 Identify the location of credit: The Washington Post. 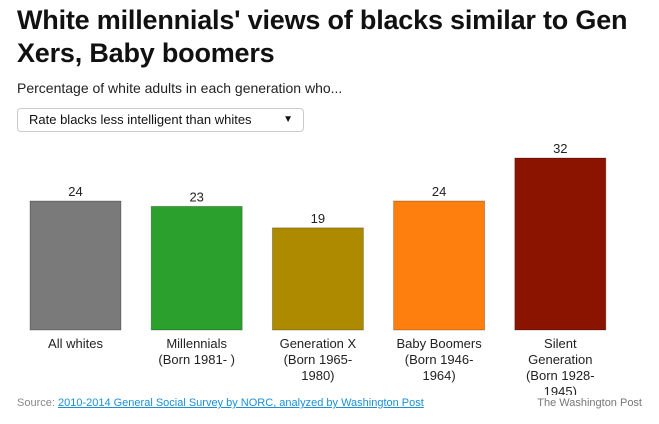
(589, 403).